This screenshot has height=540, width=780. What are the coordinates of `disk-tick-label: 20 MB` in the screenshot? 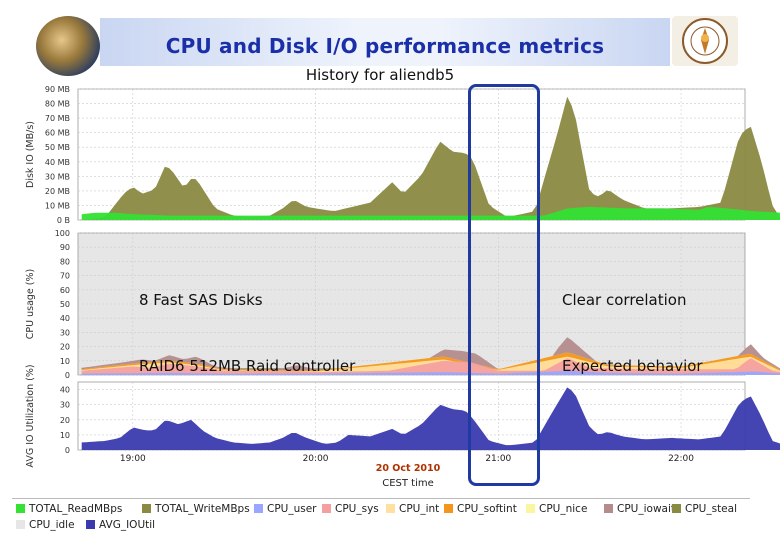 It's located at (57, 191).